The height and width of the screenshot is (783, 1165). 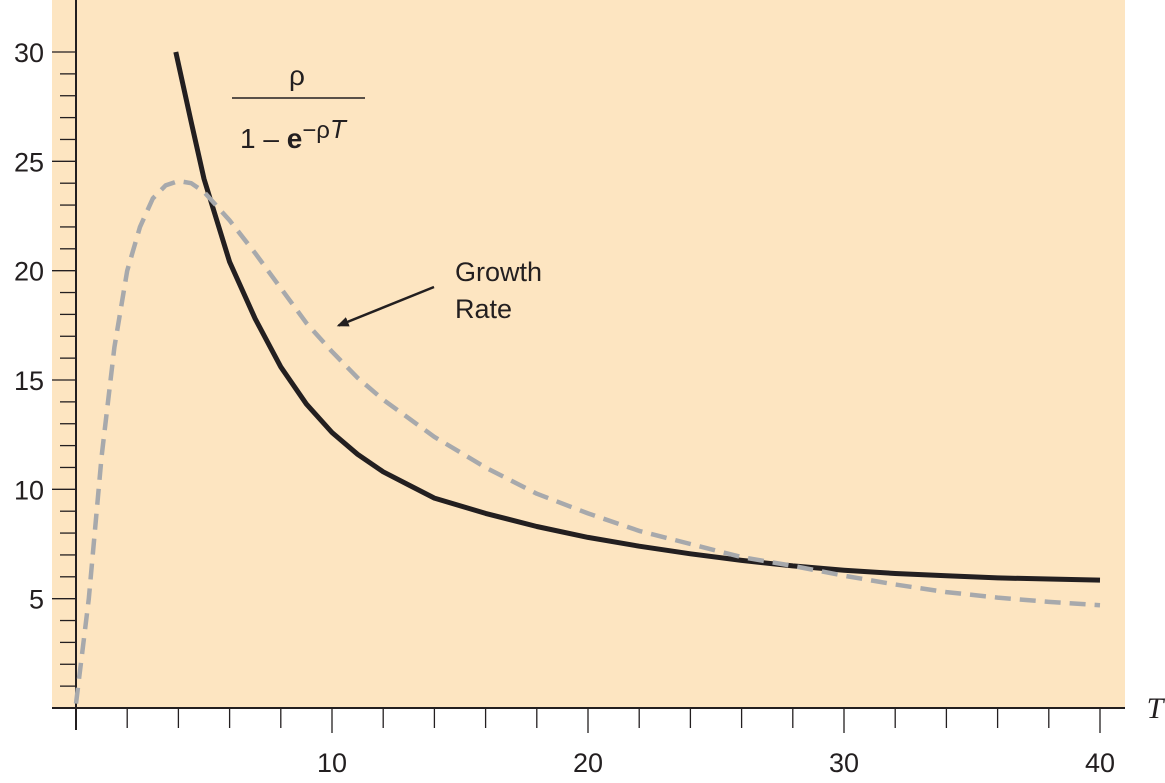 I want to click on y-tick-label: 5, so click(x=36, y=600).